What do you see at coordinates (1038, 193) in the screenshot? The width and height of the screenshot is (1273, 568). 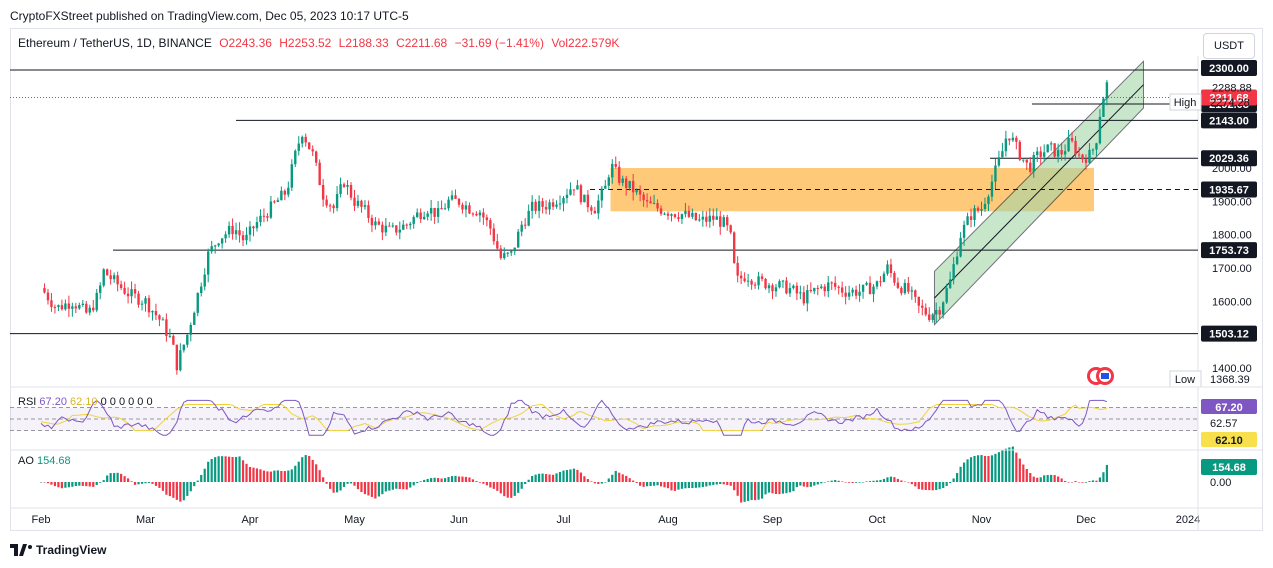 I see `ascending-channel` at bounding box center [1038, 193].